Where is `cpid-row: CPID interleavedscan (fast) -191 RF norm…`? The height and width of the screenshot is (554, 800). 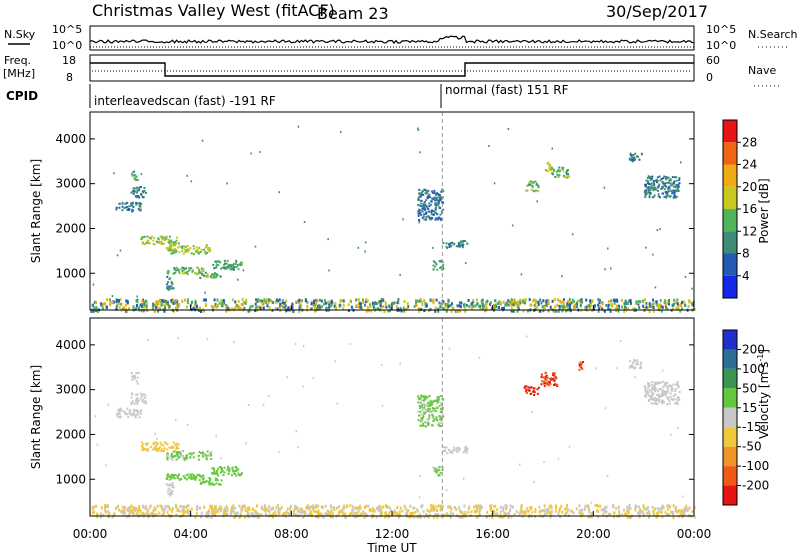
cpid-row: CPID interleavedscan (fast) -191 RF norm… is located at coordinates (287, 95).